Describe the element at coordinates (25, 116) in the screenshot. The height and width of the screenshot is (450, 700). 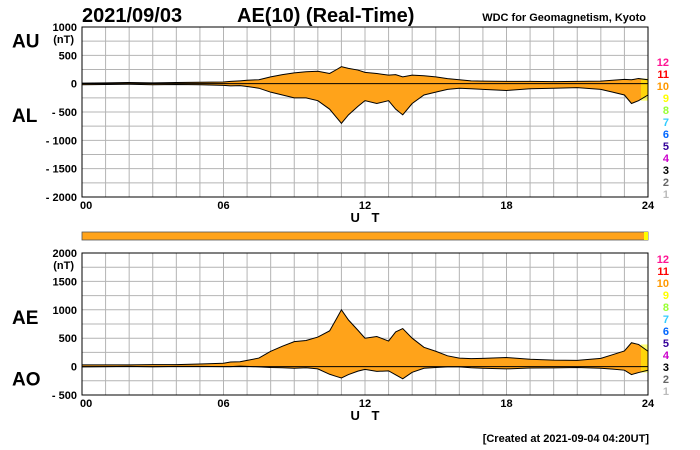
I see `side-label-lower: AL` at that location.